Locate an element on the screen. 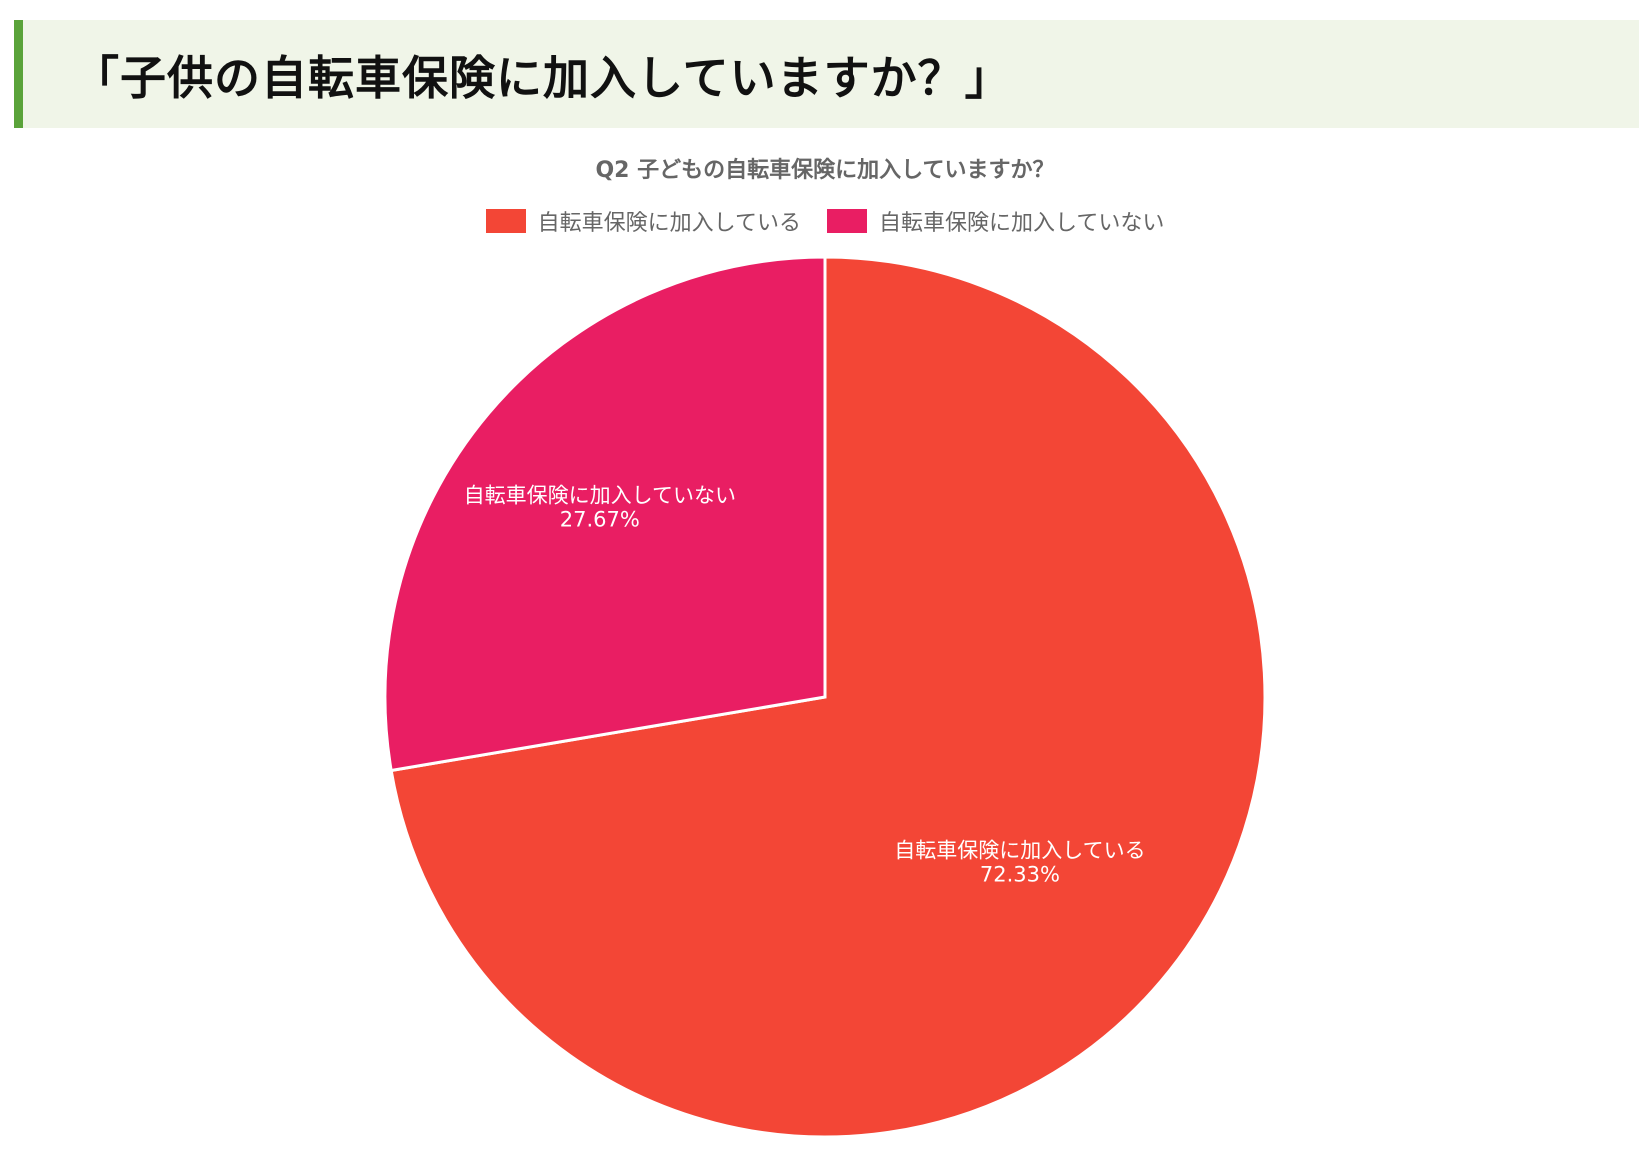 The image size is (1650, 1164). slice-label-insured-value: 72.33% is located at coordinates (1020, 875).